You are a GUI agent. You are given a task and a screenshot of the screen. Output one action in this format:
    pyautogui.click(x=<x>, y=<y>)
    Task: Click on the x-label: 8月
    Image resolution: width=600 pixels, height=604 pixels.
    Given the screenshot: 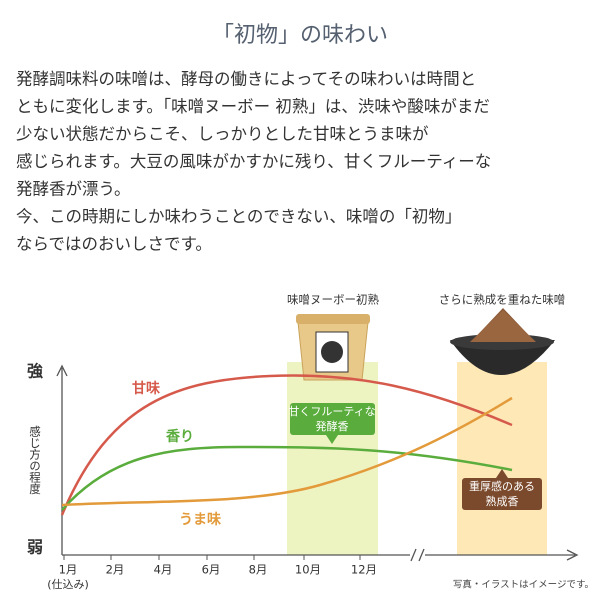 What is the action you would take?
    pyautogui.click(x=258, y=570)
    